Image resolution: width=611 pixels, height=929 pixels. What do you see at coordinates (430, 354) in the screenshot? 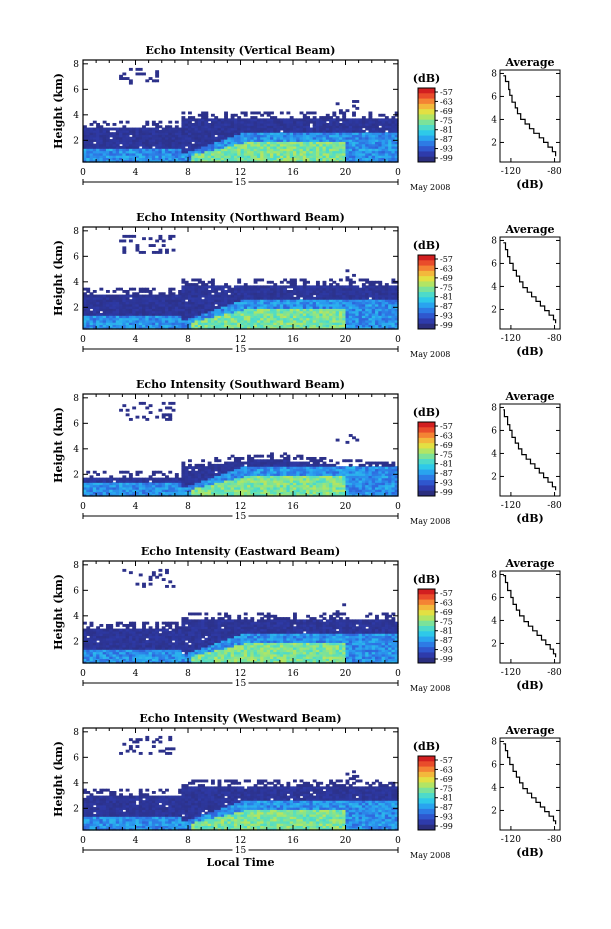
I see `month-label: May 2008` at bounding box center [430, 354].